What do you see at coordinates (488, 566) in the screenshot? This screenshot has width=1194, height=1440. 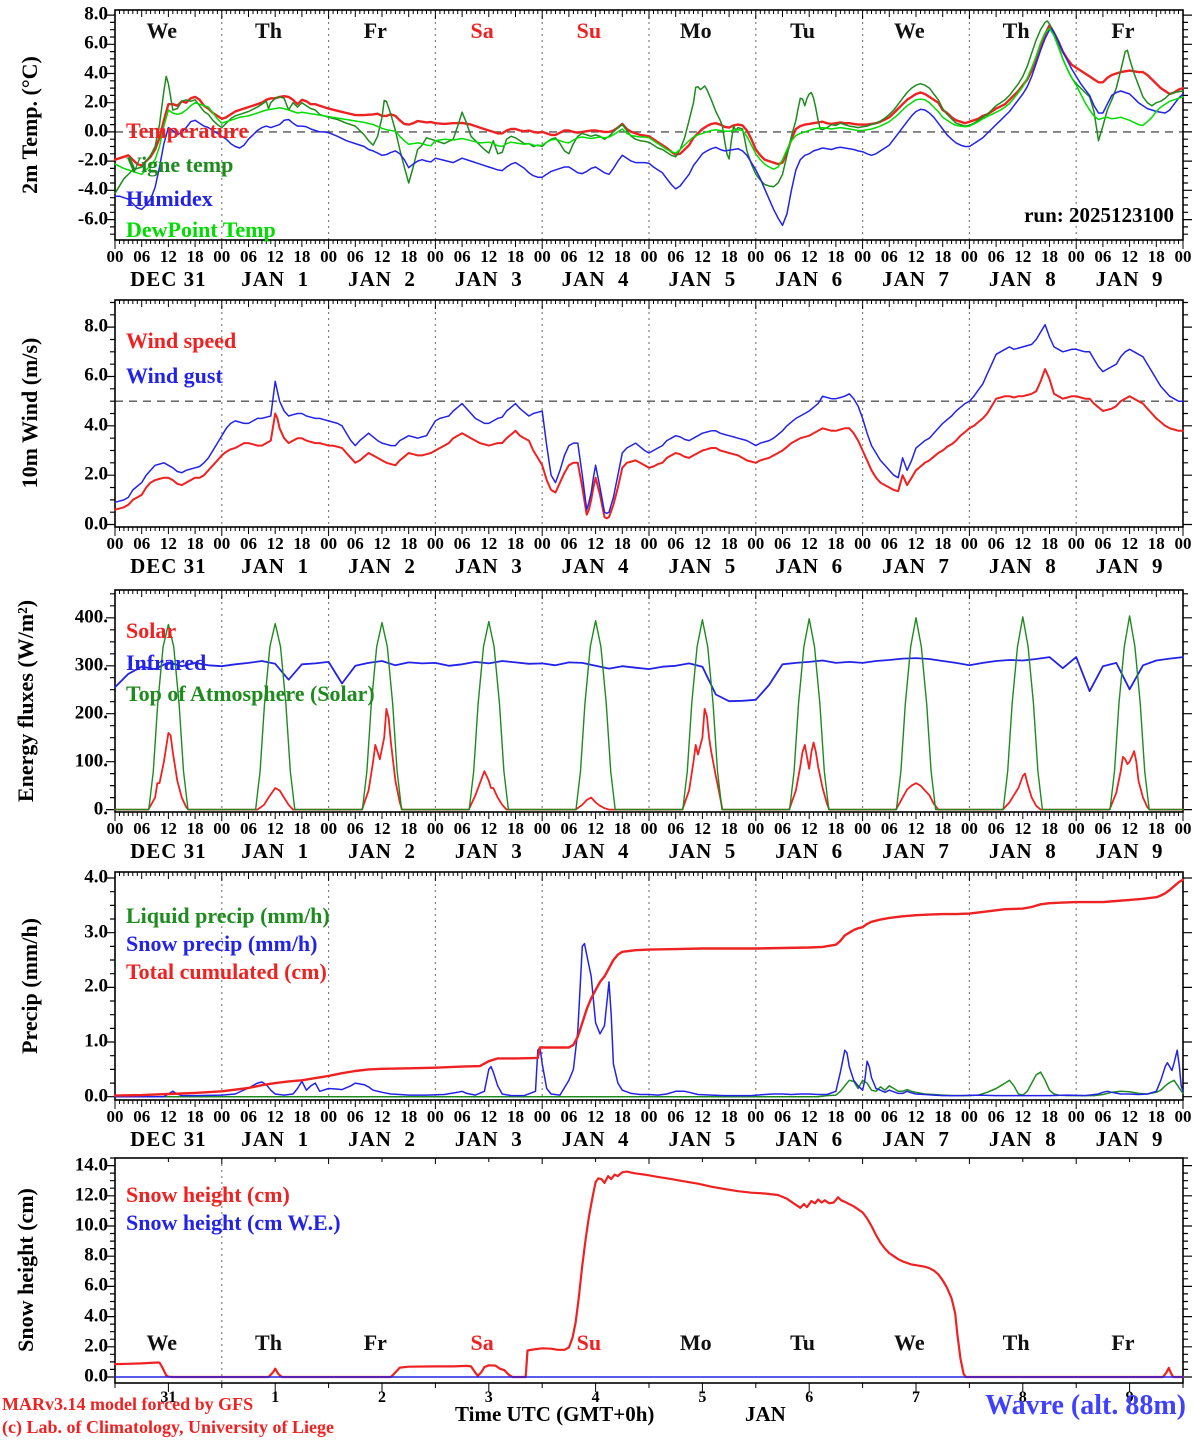 I see `day-label: JAN 3` at bounding box center [488, 566].